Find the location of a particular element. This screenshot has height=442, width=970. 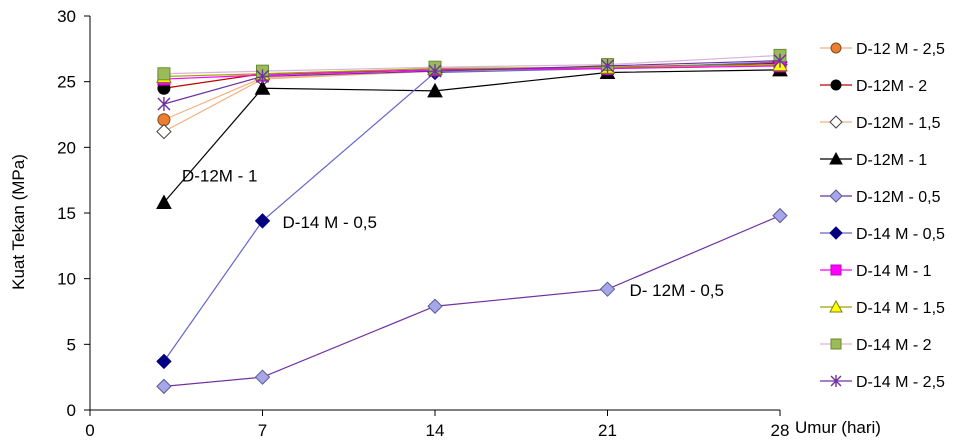

legend-item: D-14 M - 2,5 is located at coordinates (882, 382).